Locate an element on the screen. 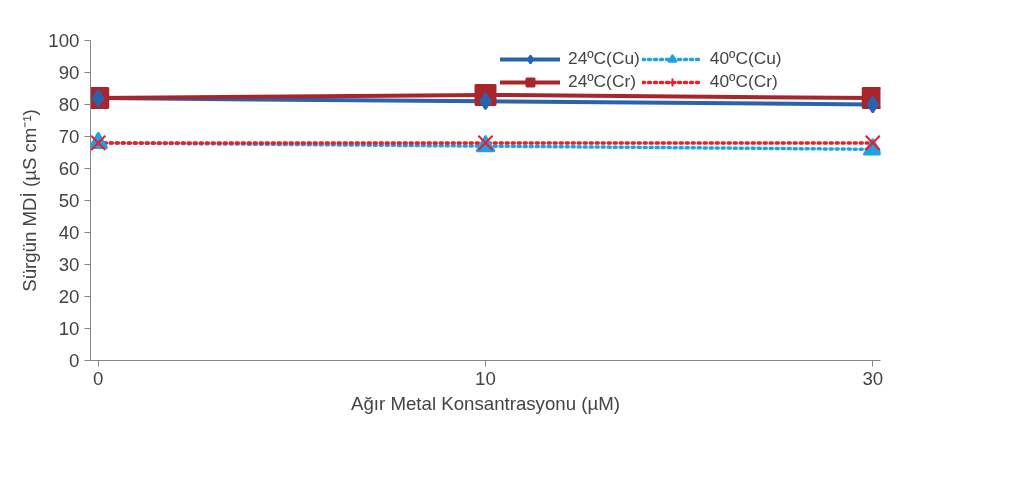  y-tick-label: 30 is located at coordinates (69, 264).